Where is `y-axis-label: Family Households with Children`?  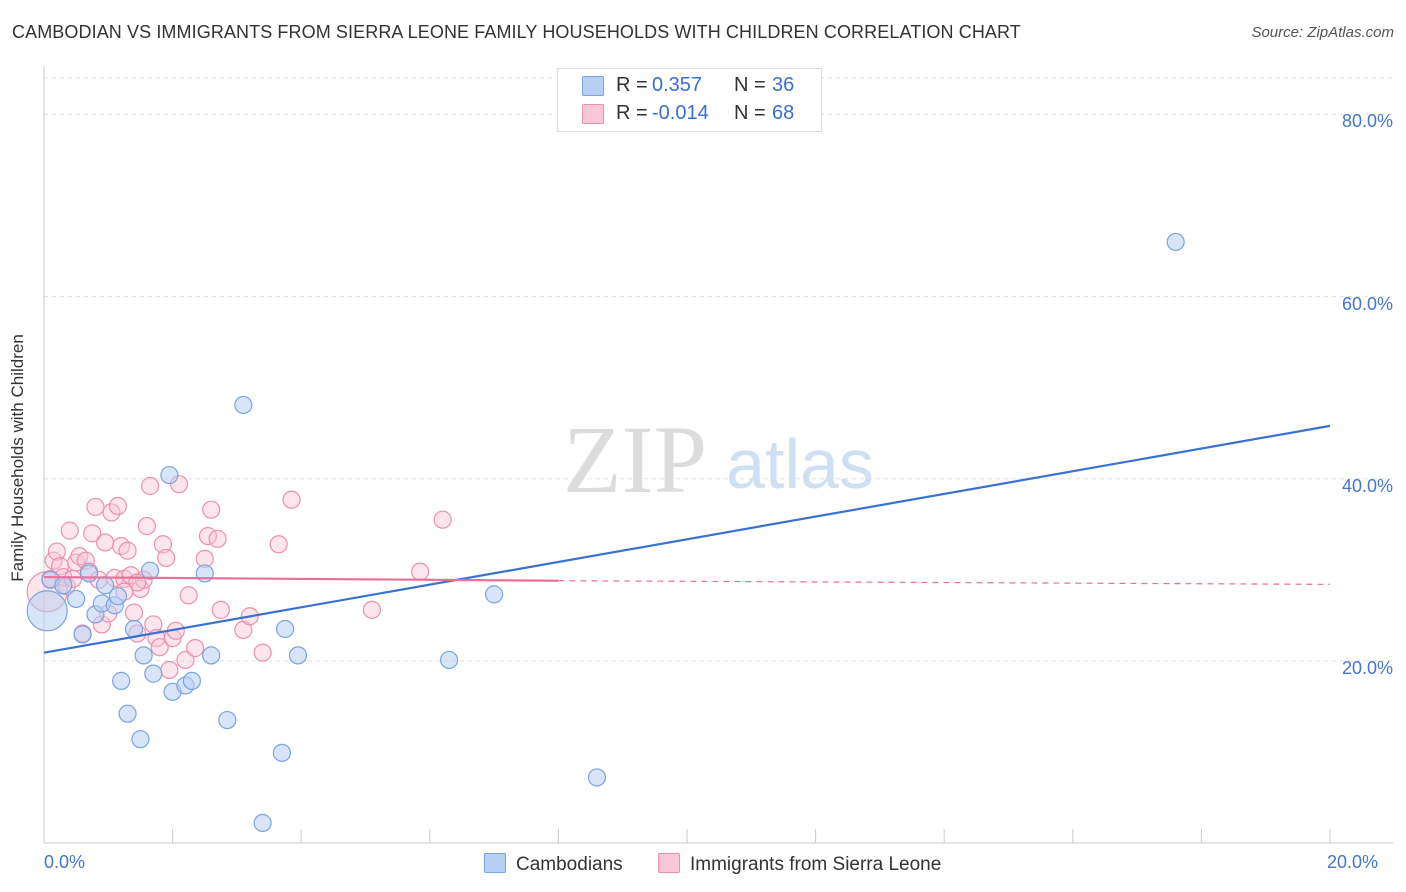
y-axis-label: Family Households with Children is located at coordinates (17, 458).